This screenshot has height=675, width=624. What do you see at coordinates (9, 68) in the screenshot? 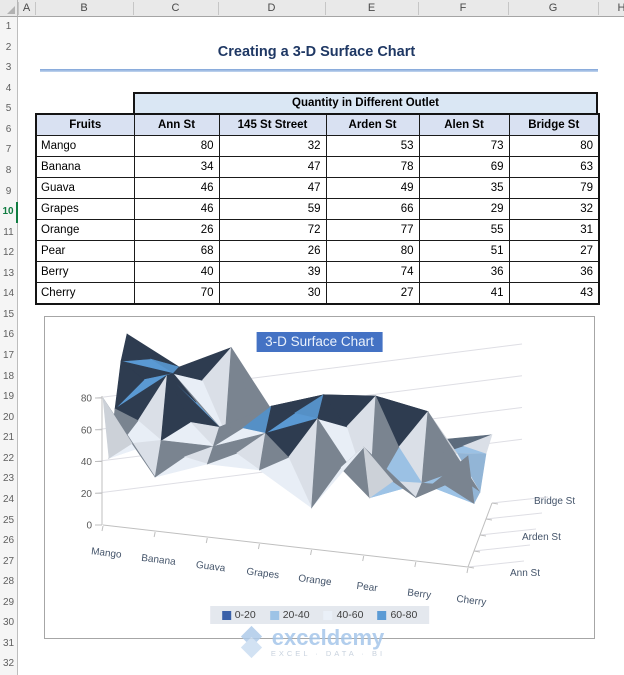
I see `row-header-3: 3` at bounding box center [9, 68].